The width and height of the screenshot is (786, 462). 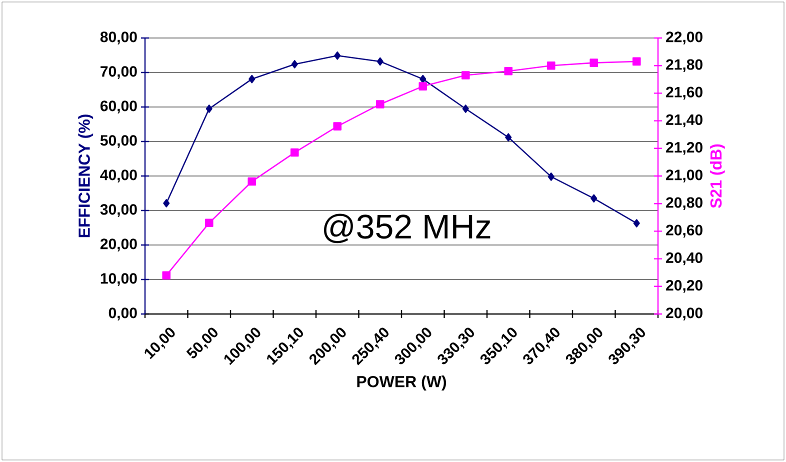 What do you see at coordinates (684, 93) in the screenshot?
I see `y2-tick-label: 21,60` at bounding box center [684, 93].